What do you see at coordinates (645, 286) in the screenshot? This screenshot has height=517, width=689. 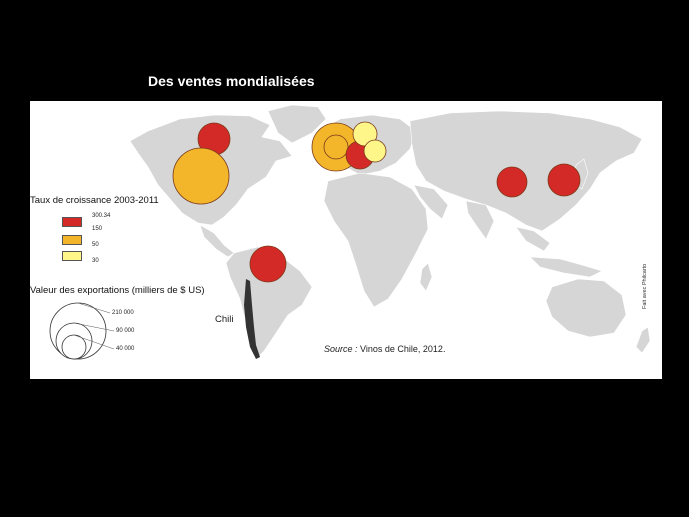 I see `credit-note: Fait avec Philcarto` at bounding box center [645, 286].